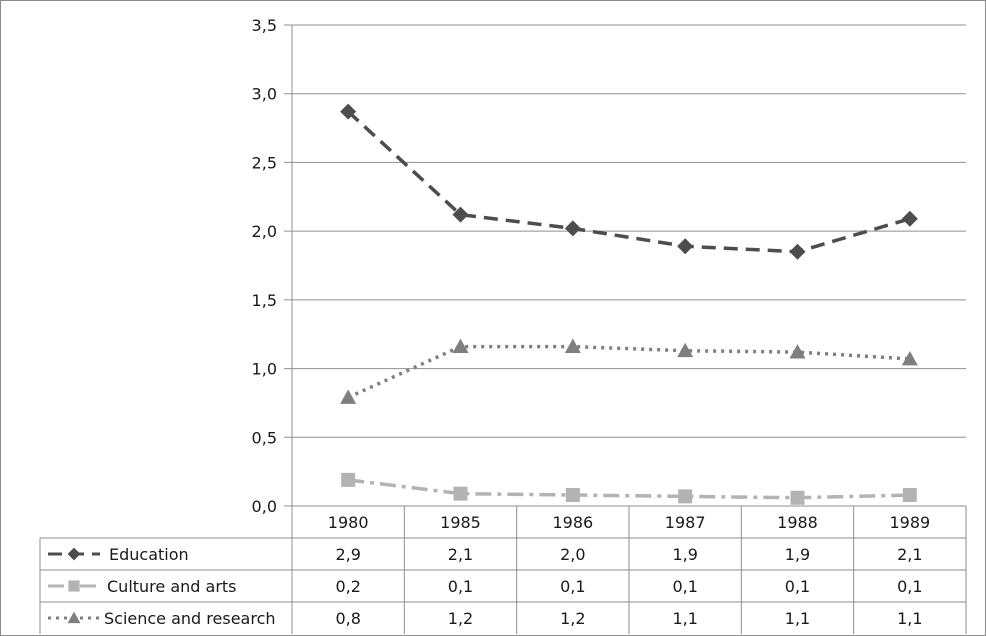 This screenshot has height=636, width=986. I want to click on table-cell-value: 0,8, so click(347, 618).